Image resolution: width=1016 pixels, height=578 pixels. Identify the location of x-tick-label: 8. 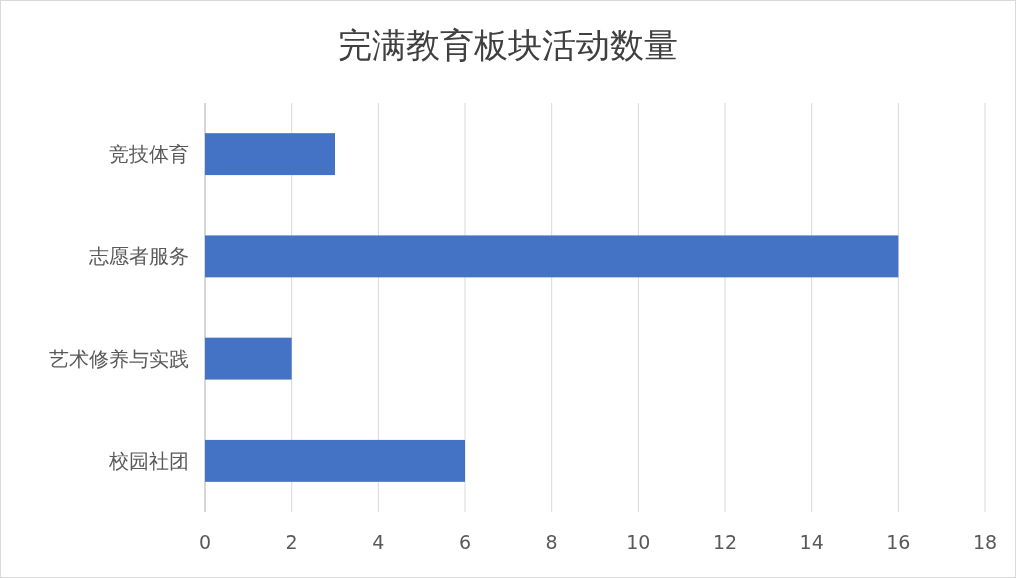
(551, 542).